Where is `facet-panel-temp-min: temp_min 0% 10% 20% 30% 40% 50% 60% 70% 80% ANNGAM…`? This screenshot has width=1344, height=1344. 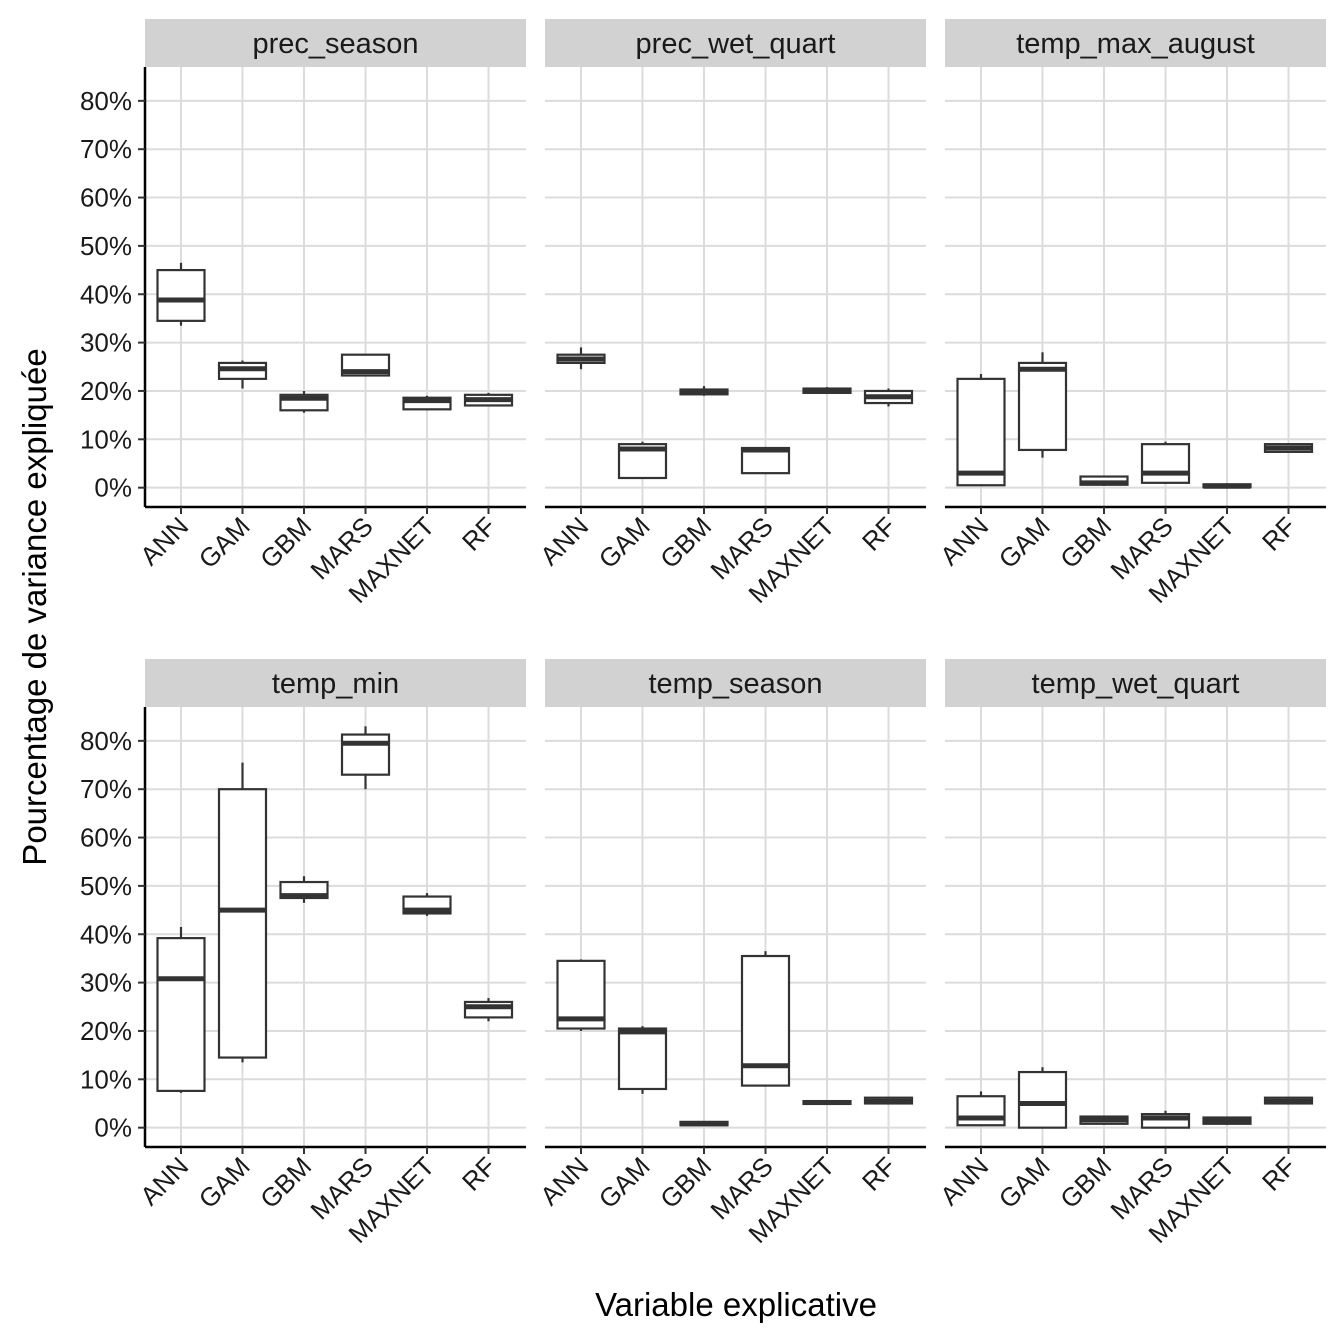 facet-panel-temp-min: temp_min 0% 10% 20% 30% 40% 50% 60% 70% 80% ANNGAM… is located at coordinates (303, 954).